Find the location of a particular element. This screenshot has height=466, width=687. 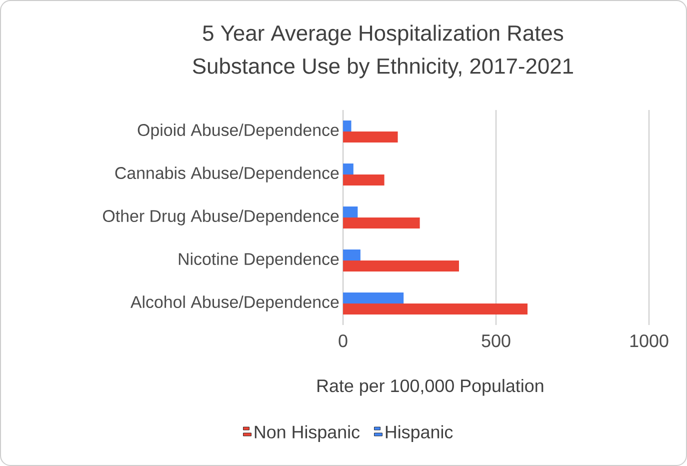

y-tick-label: Opioid Abuse/Dependence is located at coordinates (238, 132).